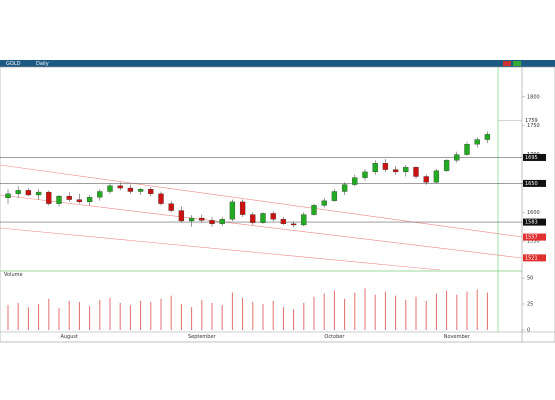 The width and height of the screenshot is (555, 400). What do you see at coordinates (530, 279) in the screenshot?
I see `volume-tick-label: 50` at bounding box center [530, 279].